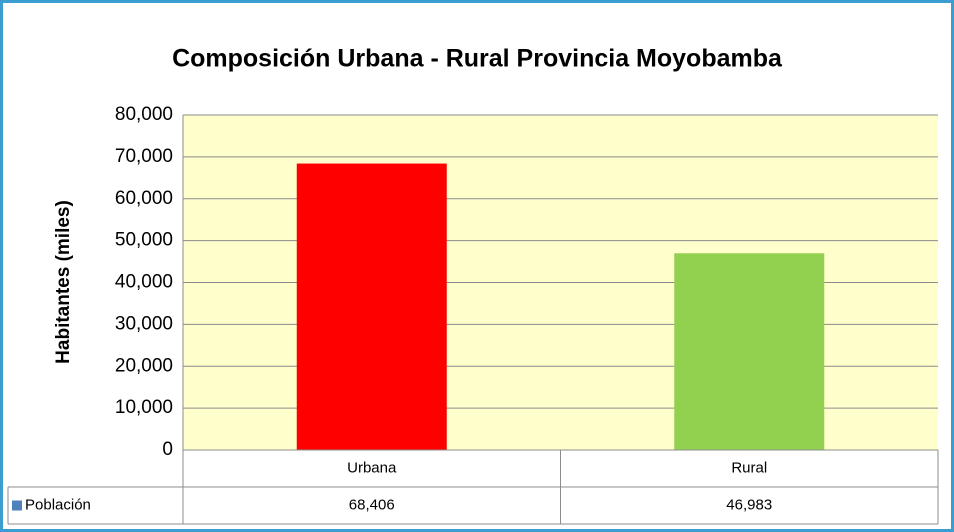 This screenshot has height=532, width=954. Describe the element at coordinates (144, 282) in the screenshot. I see `y-tick-label: 40,000` at that location.